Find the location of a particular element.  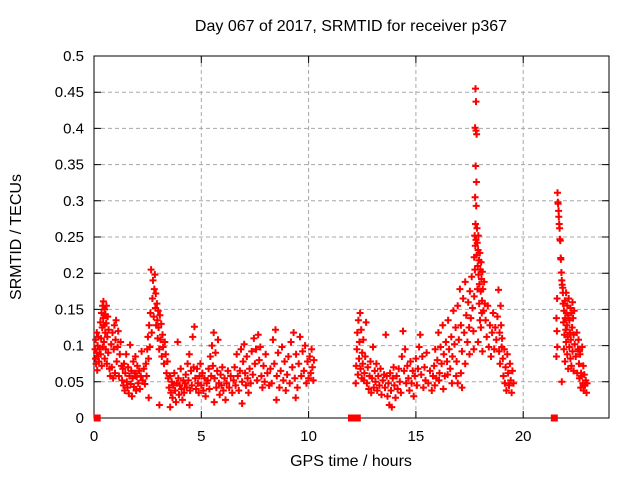

x-tick-label: 10 is located at coordinates (308, 436).